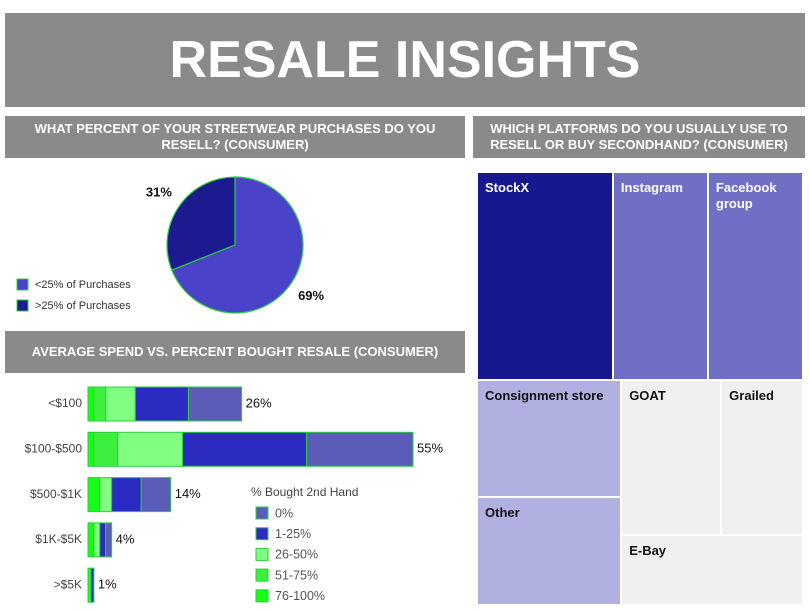 This screenshot has height=611, width=810. Describe the element at coordinates (671, 457) in the screenshot. I see `treemap-cell: GOAT` at that location.